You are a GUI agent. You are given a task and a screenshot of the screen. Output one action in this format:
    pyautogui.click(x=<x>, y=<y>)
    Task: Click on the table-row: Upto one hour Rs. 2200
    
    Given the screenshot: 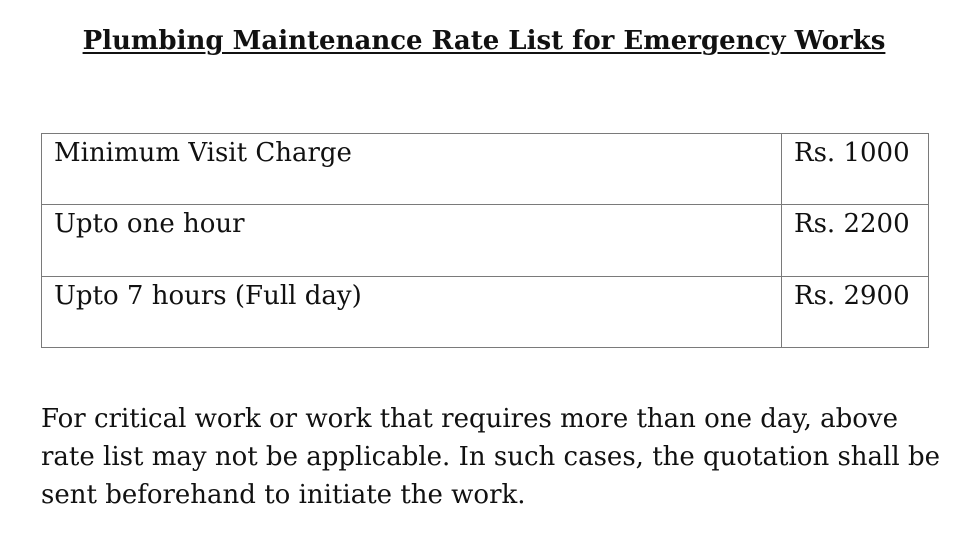 What is the action you would take?
    pyautogui.click(x=485, y=240)
    